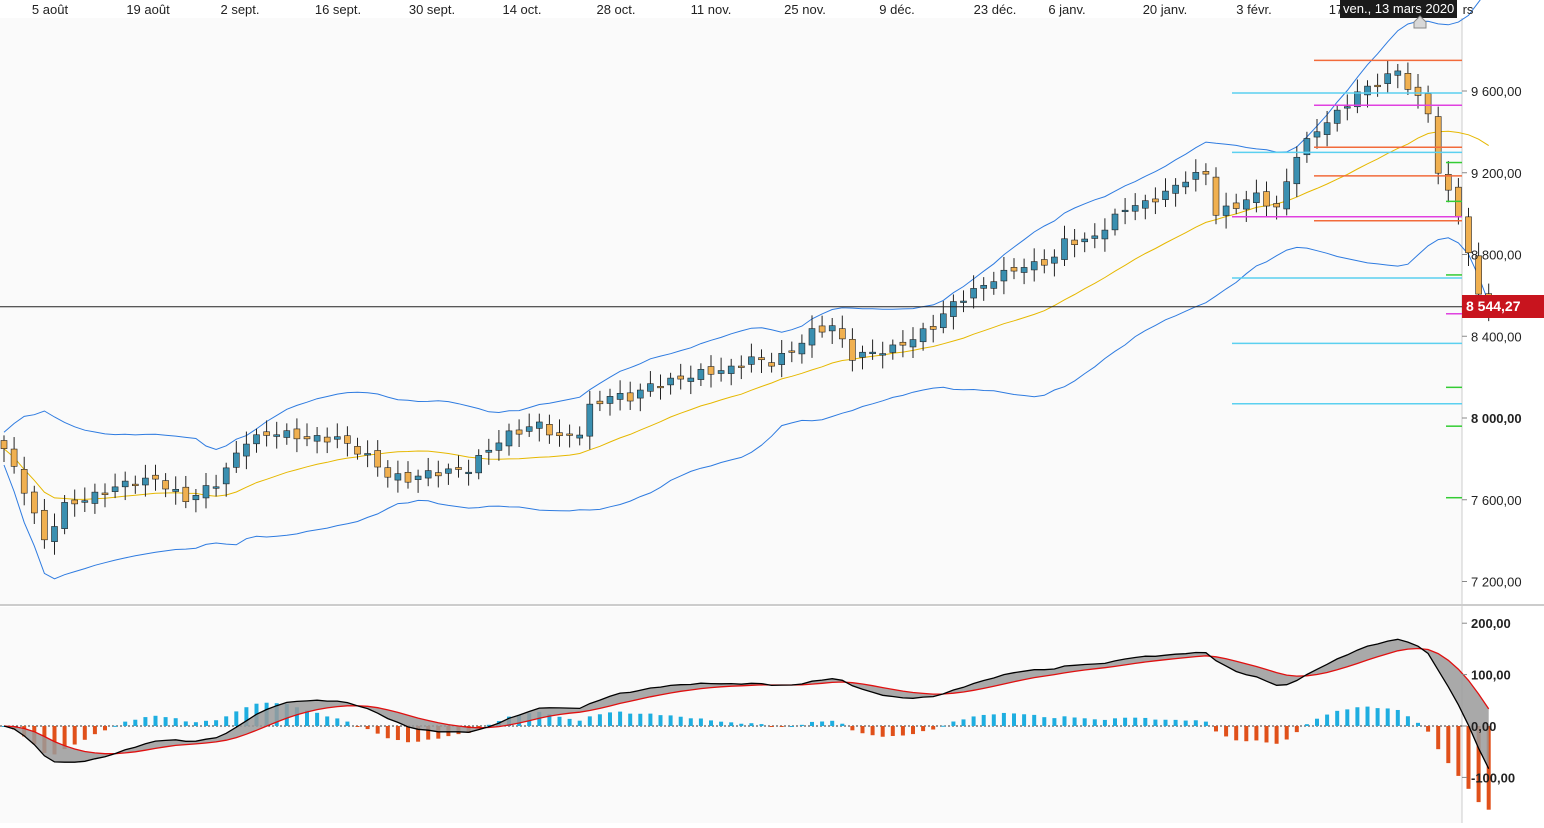 The image size is (1544, 828). What do you see at coordinates (746, 701) in the screenshot?
I see `macd-signal-line` at bounding box center [746, 701].